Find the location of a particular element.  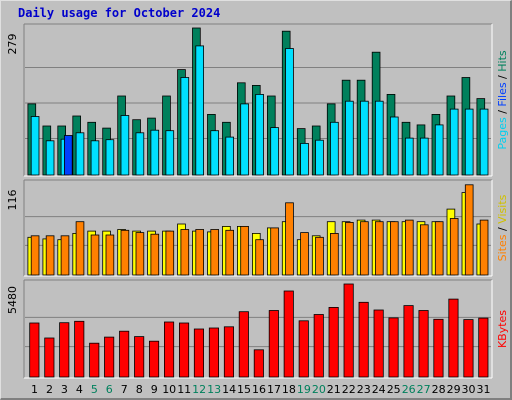

legend-label: KBytes is located at coordinates (502, 329).